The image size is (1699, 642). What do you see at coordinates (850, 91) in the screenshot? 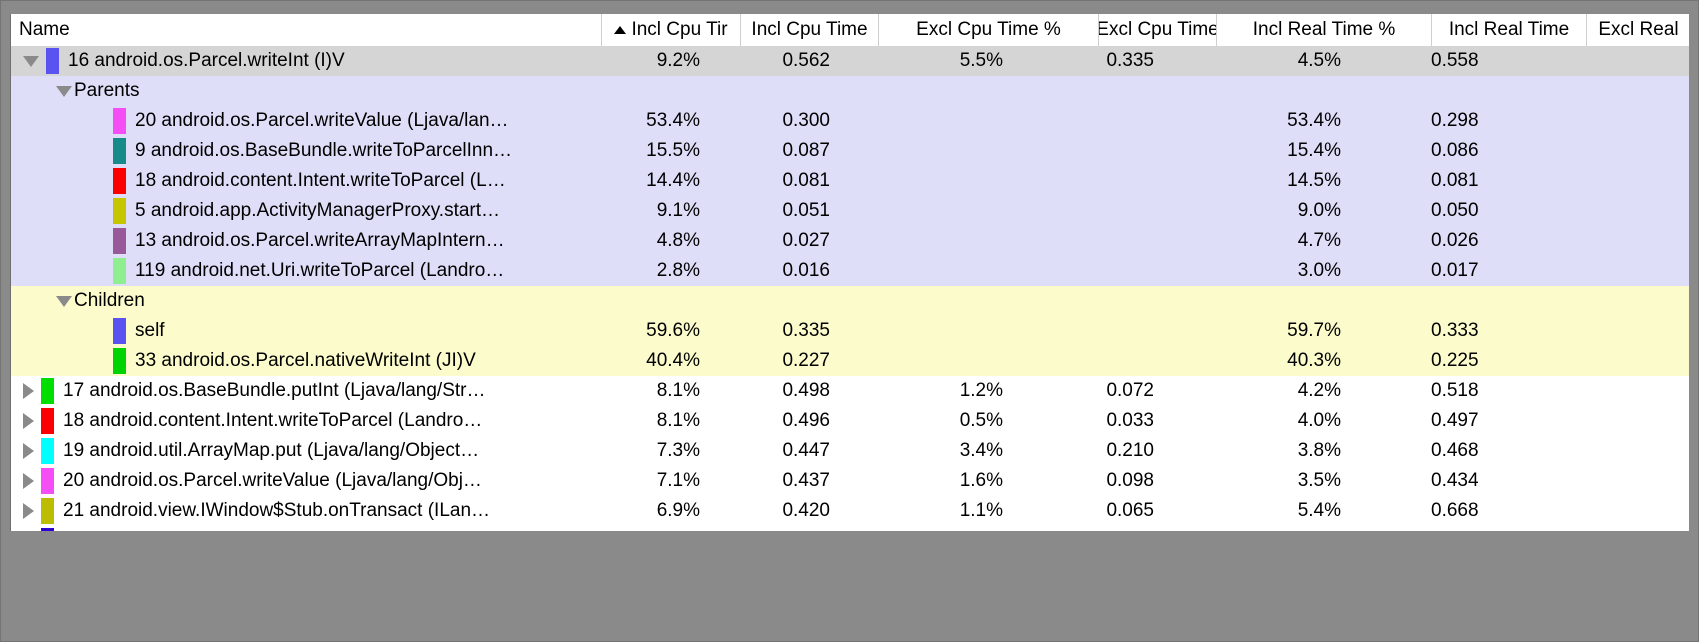
I see `table-row: Parents` at bounding box center [850, 91].